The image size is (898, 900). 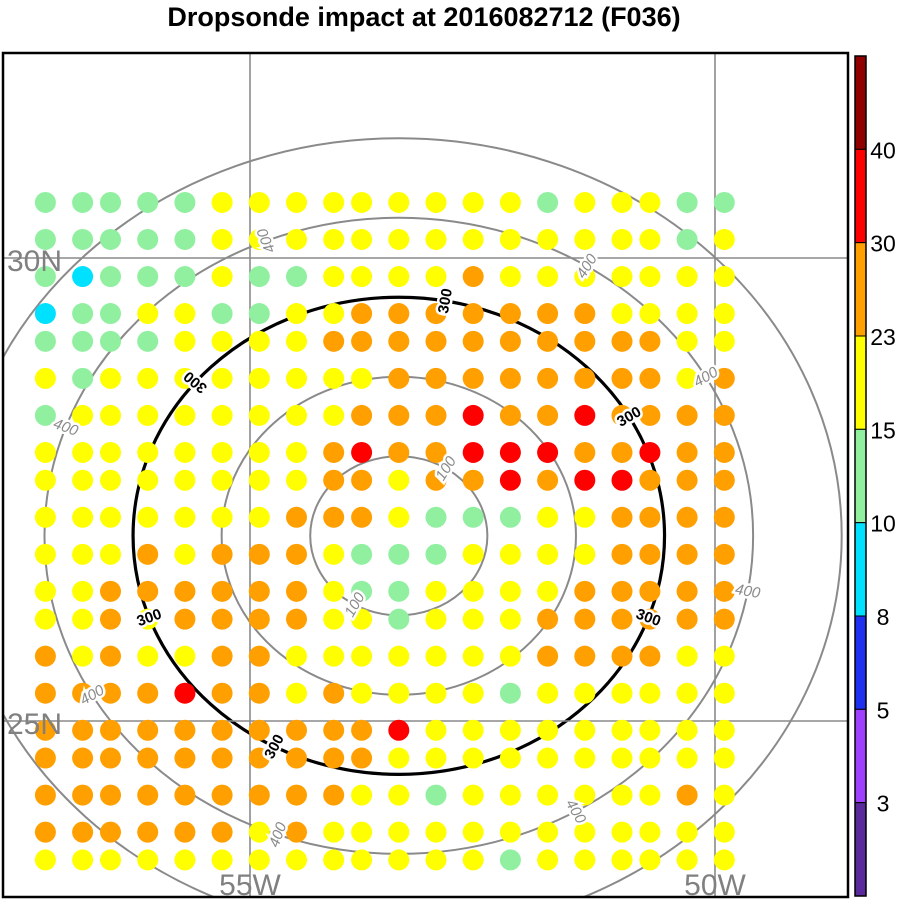 What do you see at coordinates (883, 244) in the screenshot?
I see `colorbar-tick-label: 30` at bounding box center [883, 244].